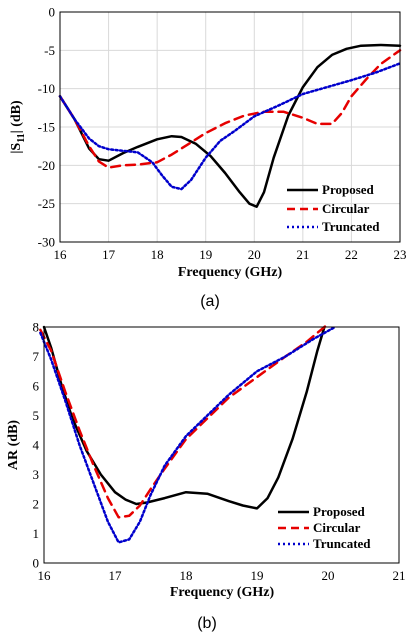  Describe the element at coordinates (36, 504) in the screenshot. I see `chart-b-y-tick-label: 2` at that location.